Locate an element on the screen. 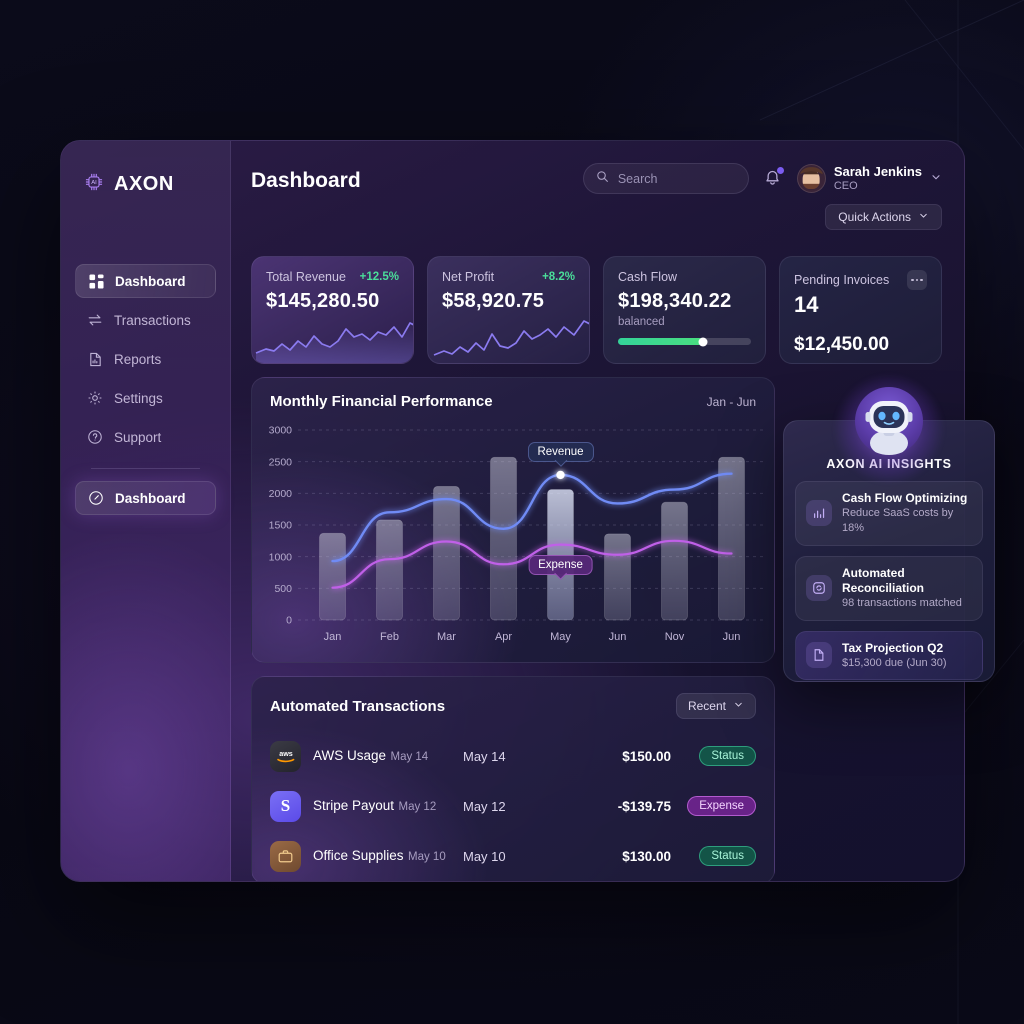 The image size is (1024, 1024). user-role: CEO is located at coordinates (845, 185).